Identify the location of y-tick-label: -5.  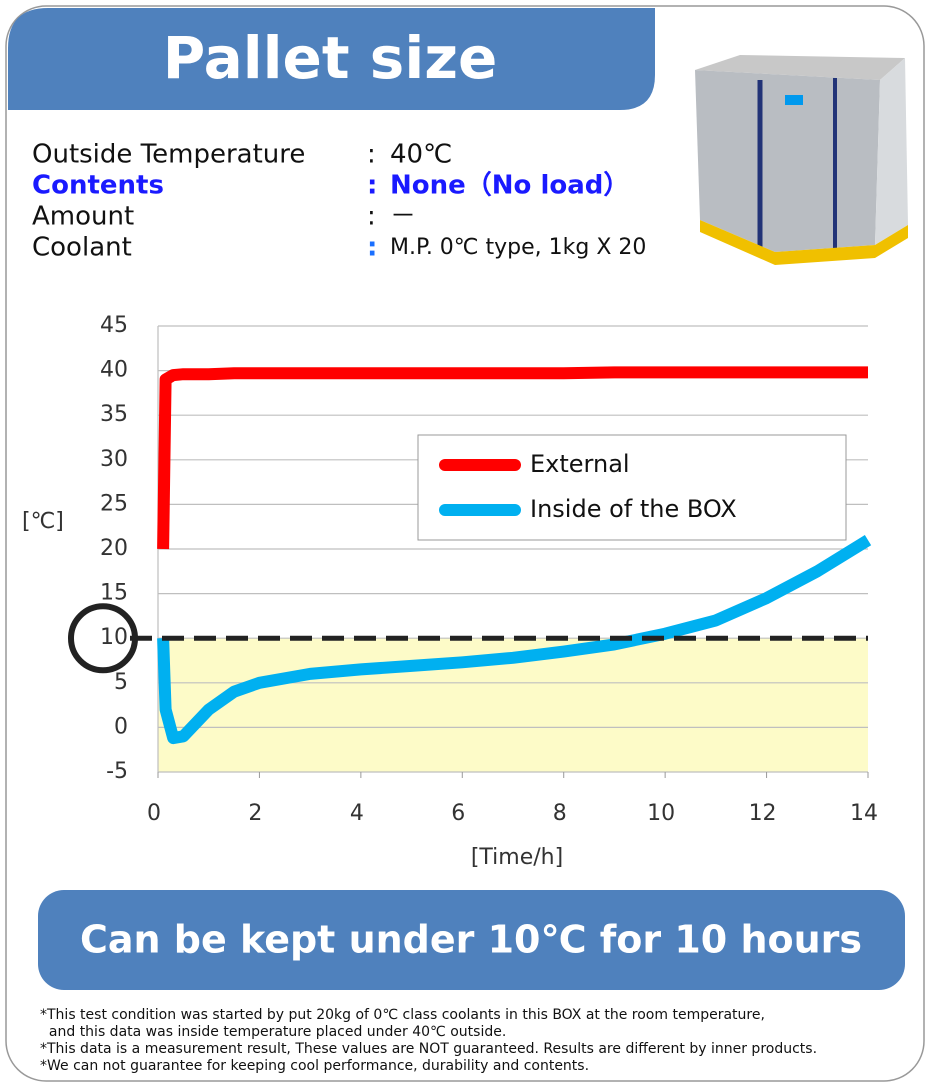
(117, 771).